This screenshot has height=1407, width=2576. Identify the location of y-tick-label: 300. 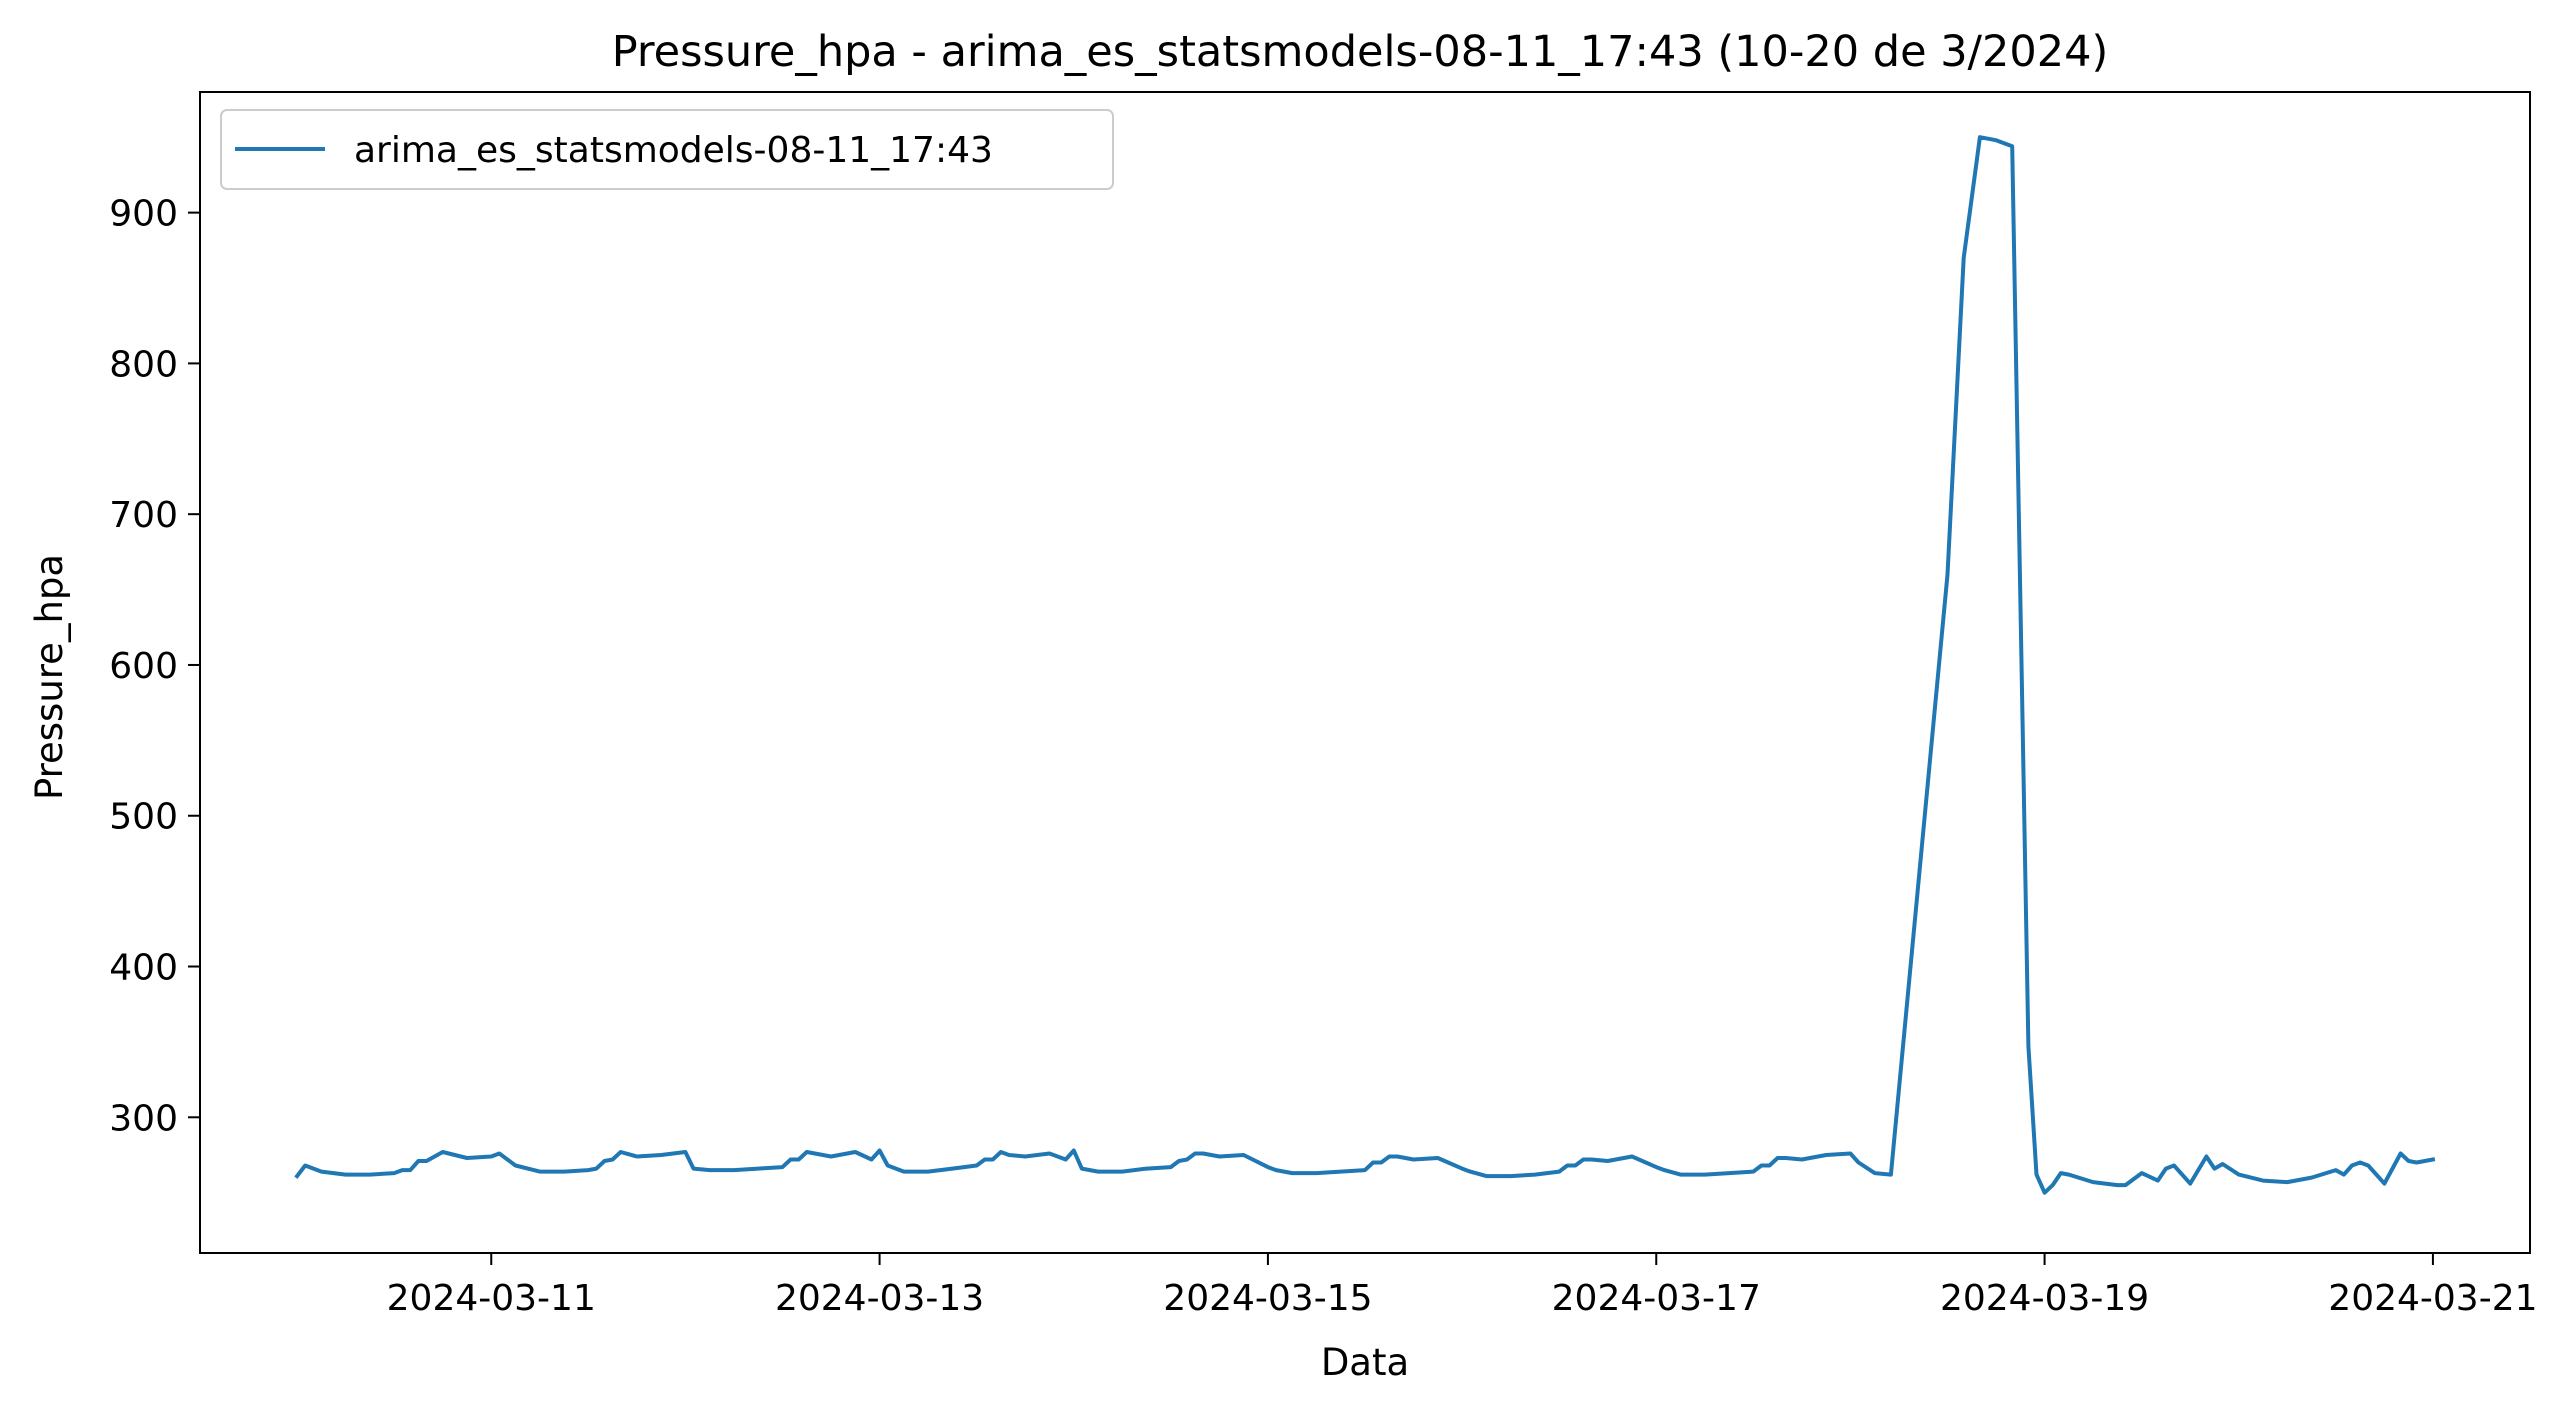
(143, 1118).